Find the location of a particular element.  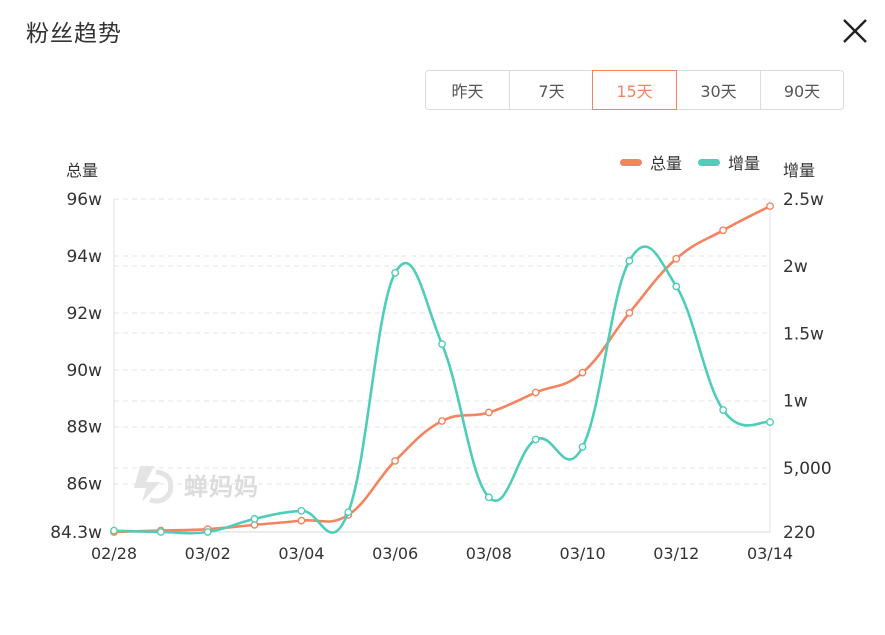

right-axis-ticks: 220 5,000 1w 1.5w 2w 2.5w is located at coordinates (807, 366).